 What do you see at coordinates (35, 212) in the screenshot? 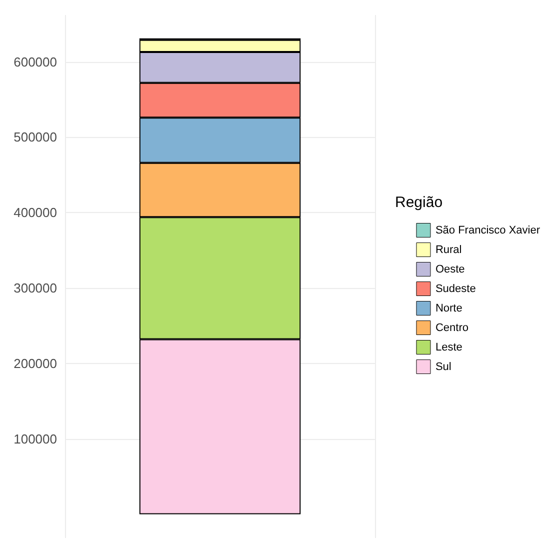
I see `y-tick-label: 400000` at bounding box center [35, 212].